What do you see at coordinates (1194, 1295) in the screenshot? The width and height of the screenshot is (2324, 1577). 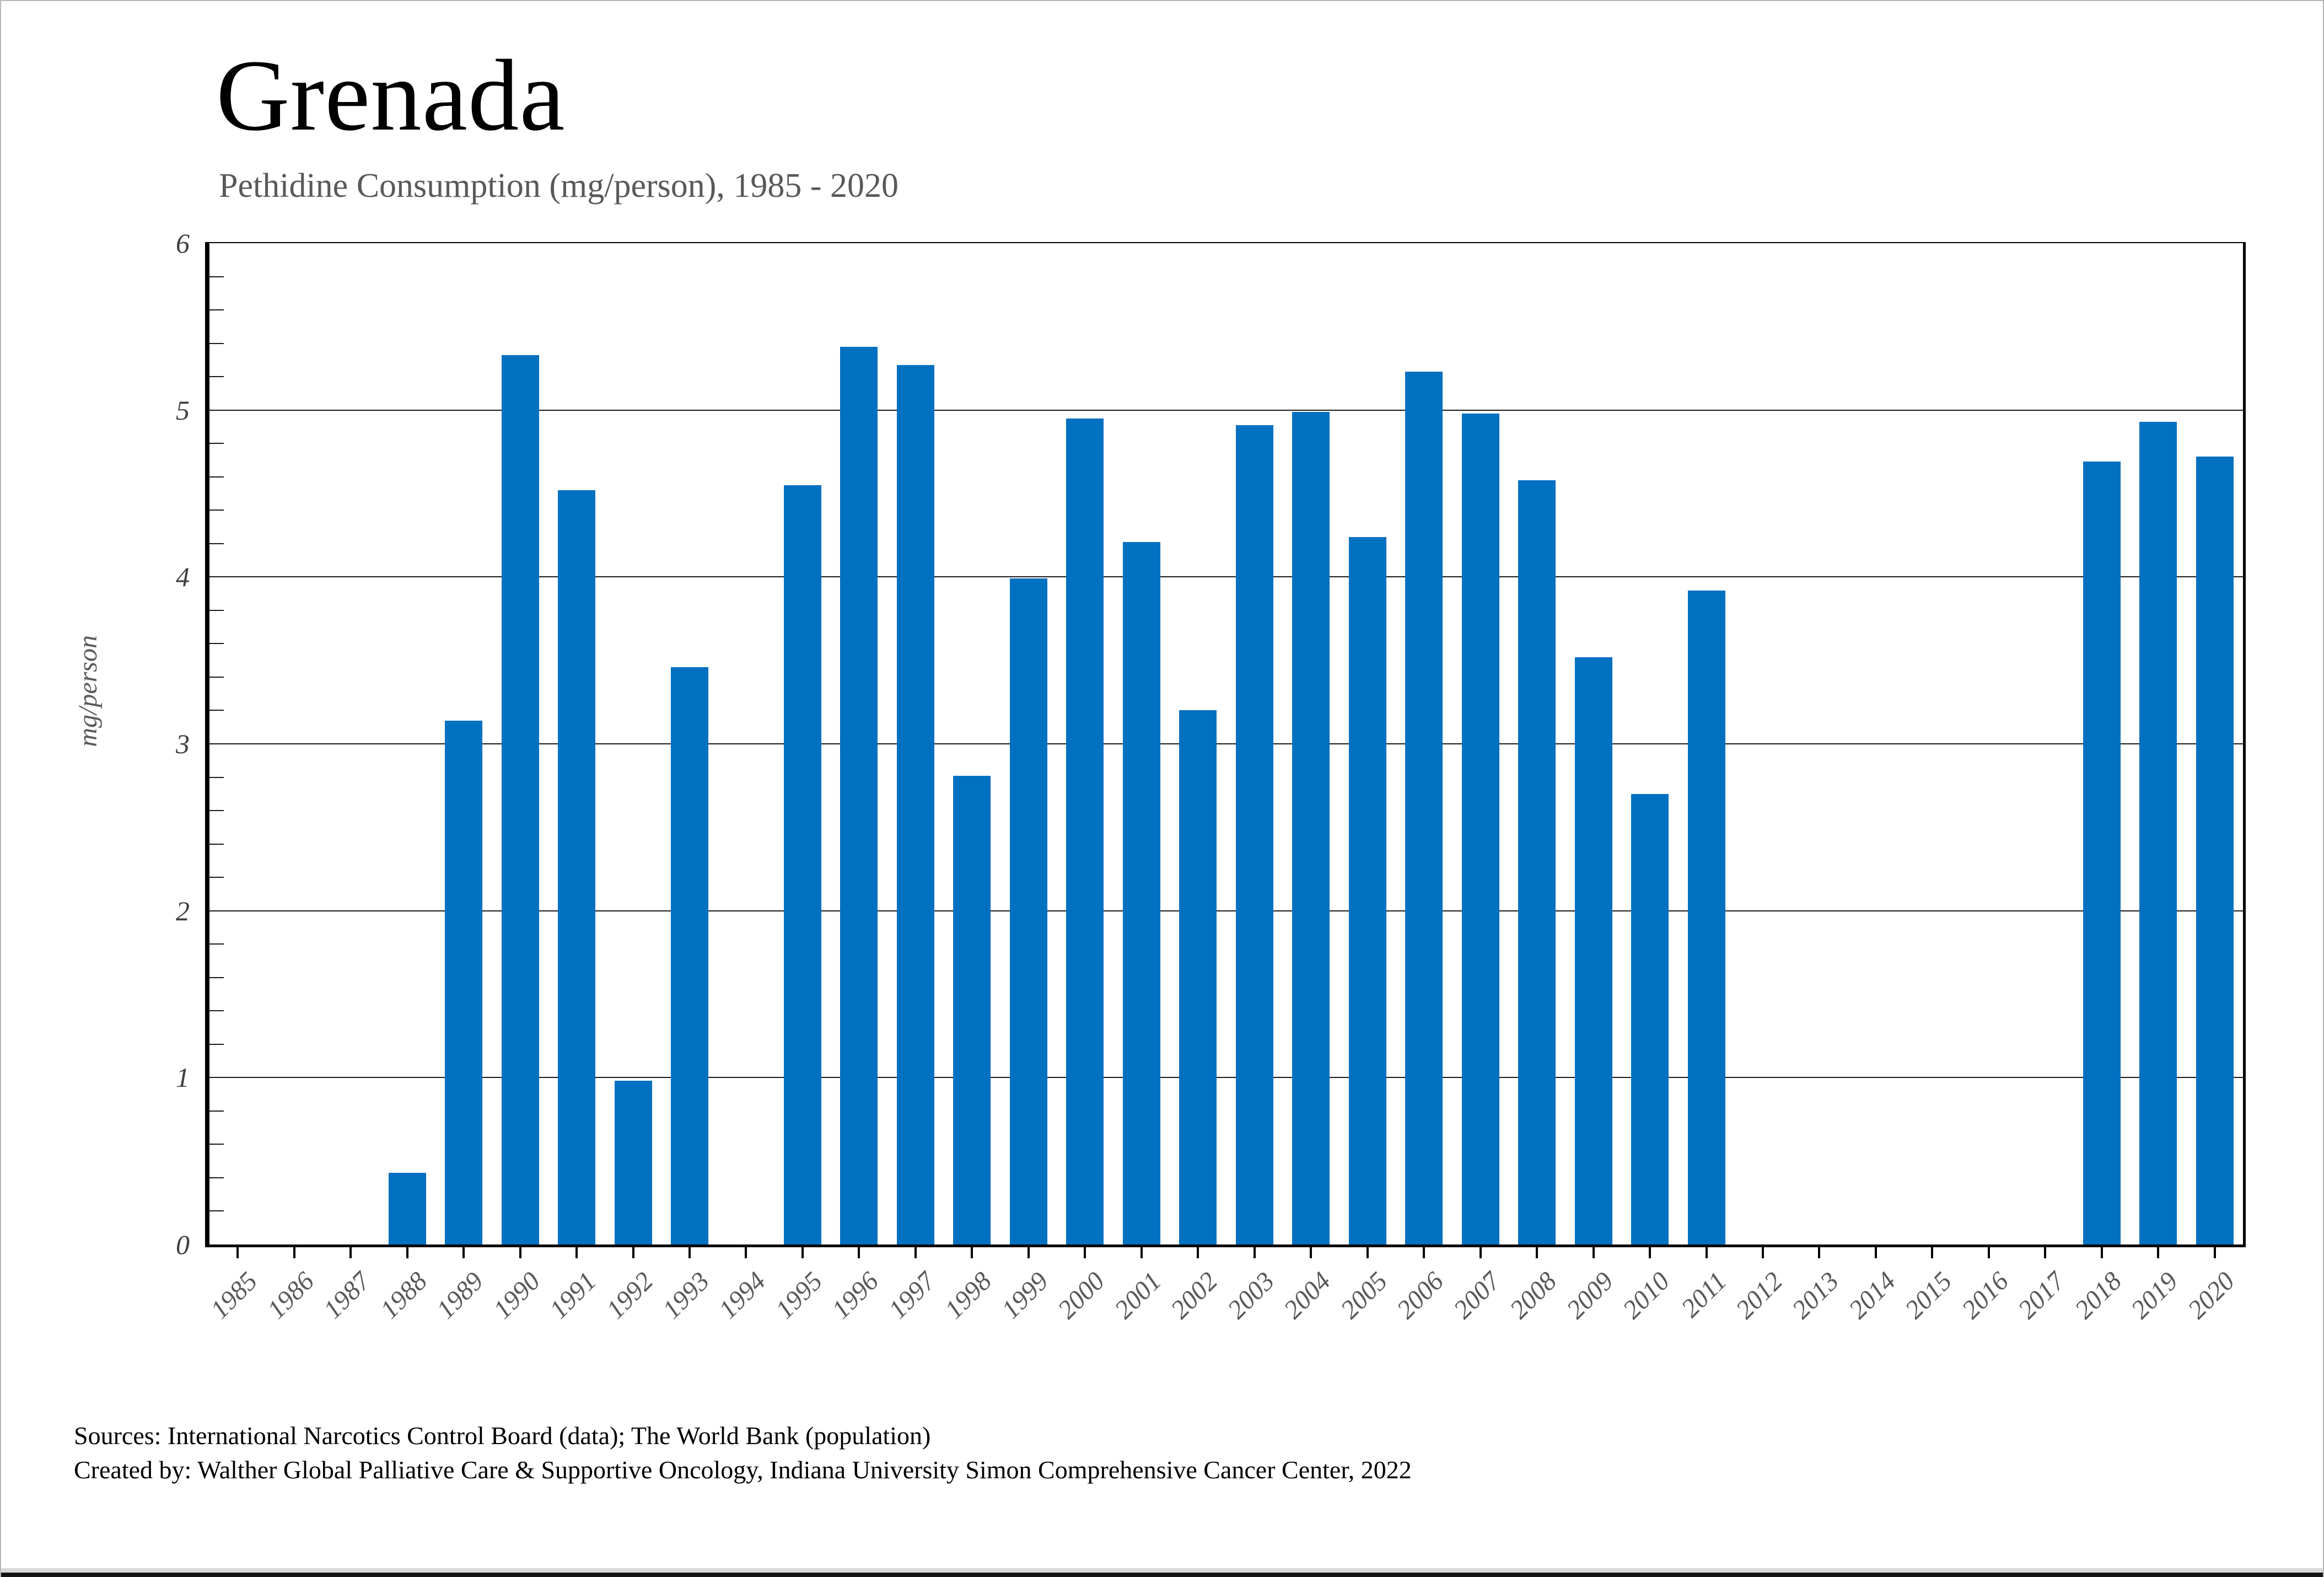 I see `x-label-2002: 2002` at bounding box center [1194, 1295].